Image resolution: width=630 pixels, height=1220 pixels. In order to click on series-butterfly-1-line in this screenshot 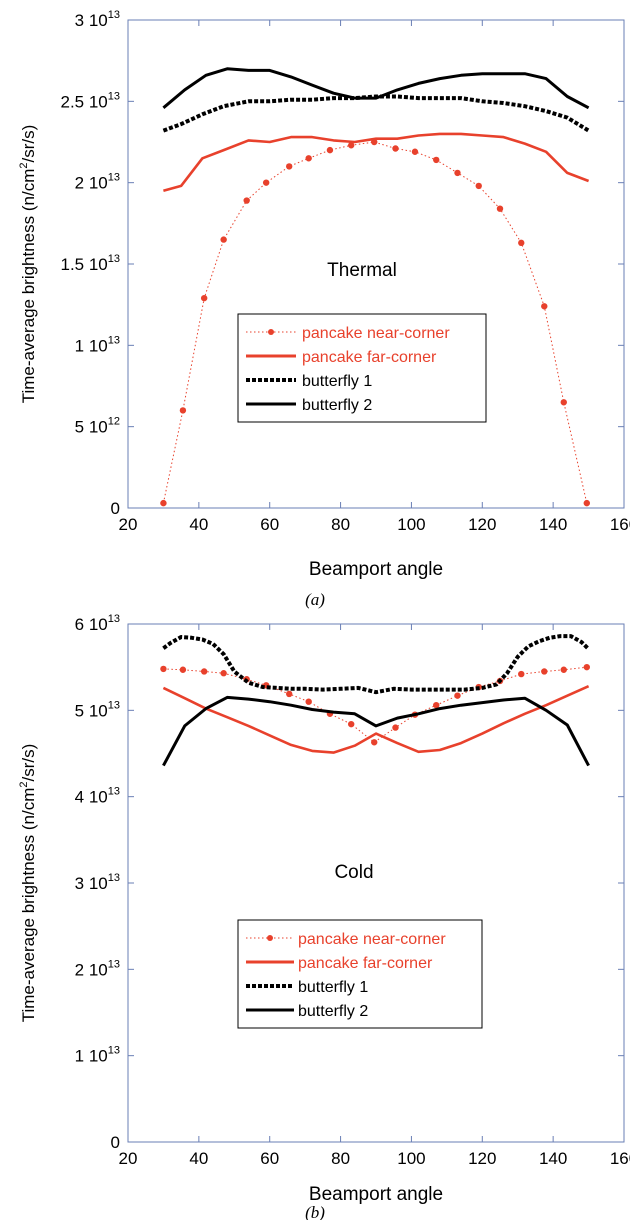, I will do `click(376, 664)`.